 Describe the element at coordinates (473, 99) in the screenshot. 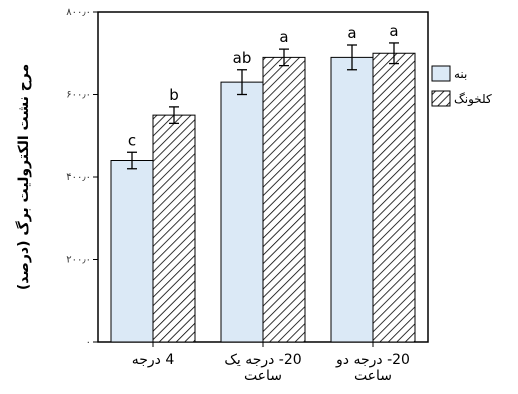

I see `legend-label-series-2: کلخونگ` at that location.